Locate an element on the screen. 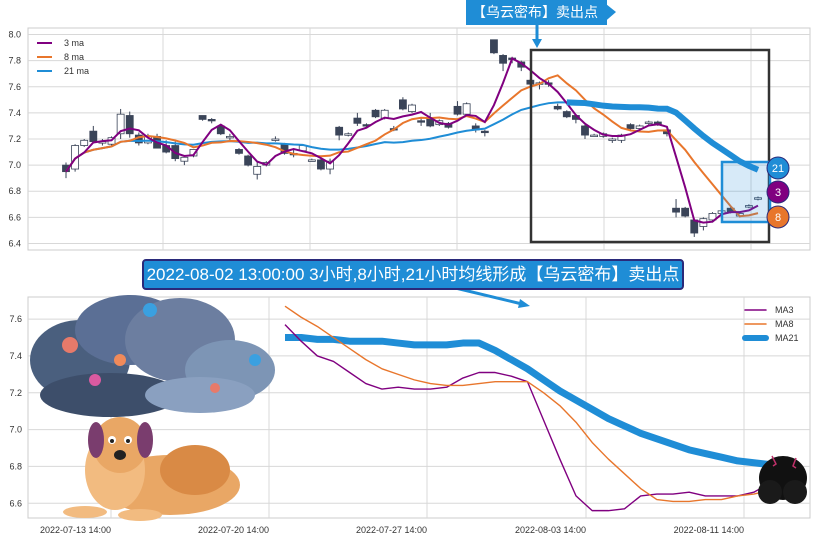  x-tick-label: 2022-08-03 14:00 is located at coordinates (550, 530).